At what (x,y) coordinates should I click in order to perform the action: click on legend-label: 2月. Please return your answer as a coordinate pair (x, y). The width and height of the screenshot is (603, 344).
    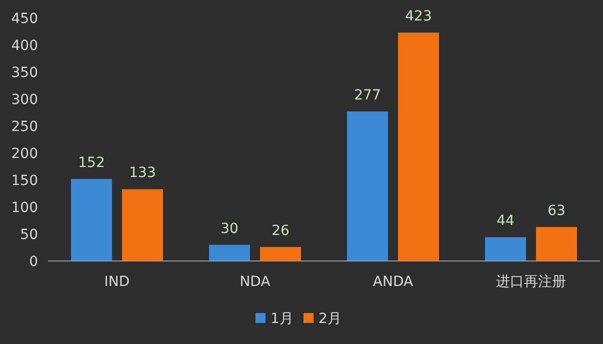
    Looking at the image, I should click on (330, 319).